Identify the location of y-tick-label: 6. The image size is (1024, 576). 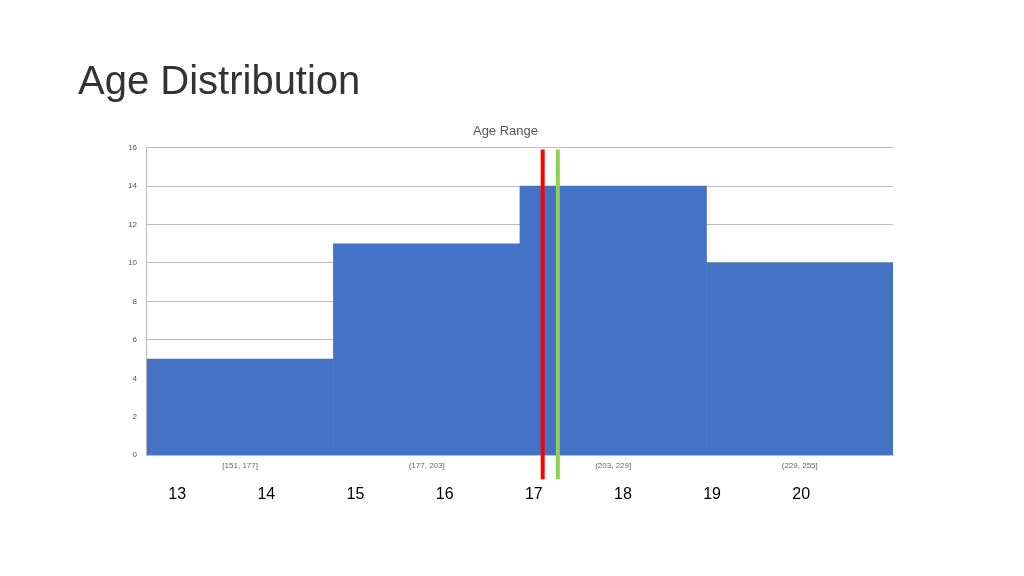
(135, 340).